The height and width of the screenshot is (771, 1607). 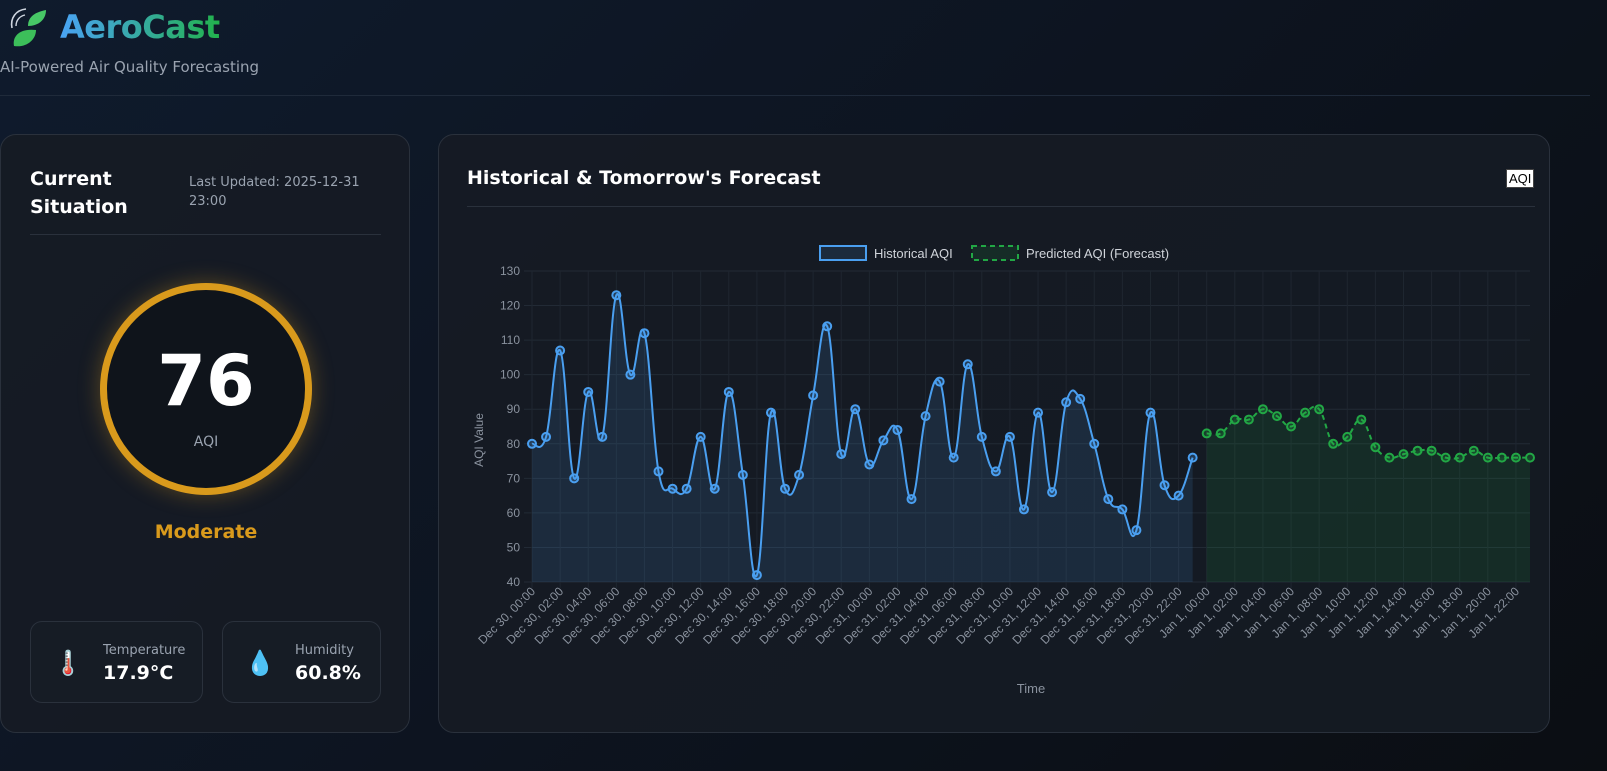 What do you see at coordinates (130, 67) in the screenshot?
I see `app-subtitle: AI-Powered Air Quality Forecasting` at bounding box center [130, 67].